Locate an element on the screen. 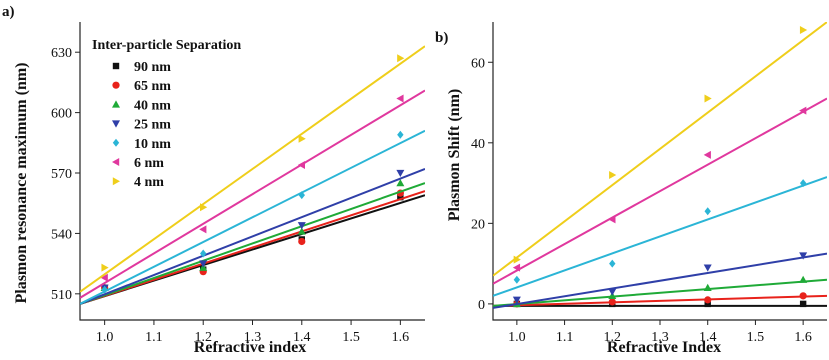  panel-a-y-tick-label: 570 is located at coordinates (61, 174).